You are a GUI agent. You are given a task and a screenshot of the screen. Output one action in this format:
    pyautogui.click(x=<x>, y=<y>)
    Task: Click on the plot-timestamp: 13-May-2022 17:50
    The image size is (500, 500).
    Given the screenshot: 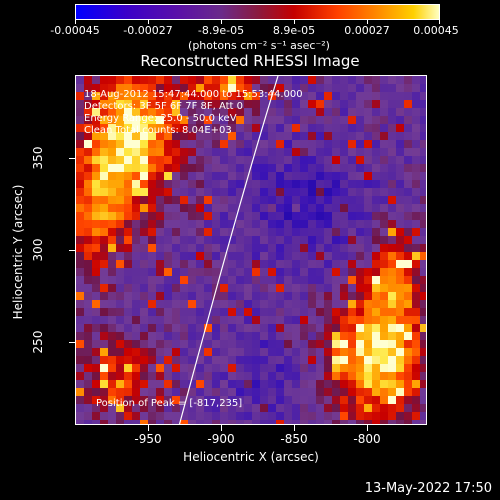 What is the action you would take?
    pyautogui.click(x=428, y=488)
    